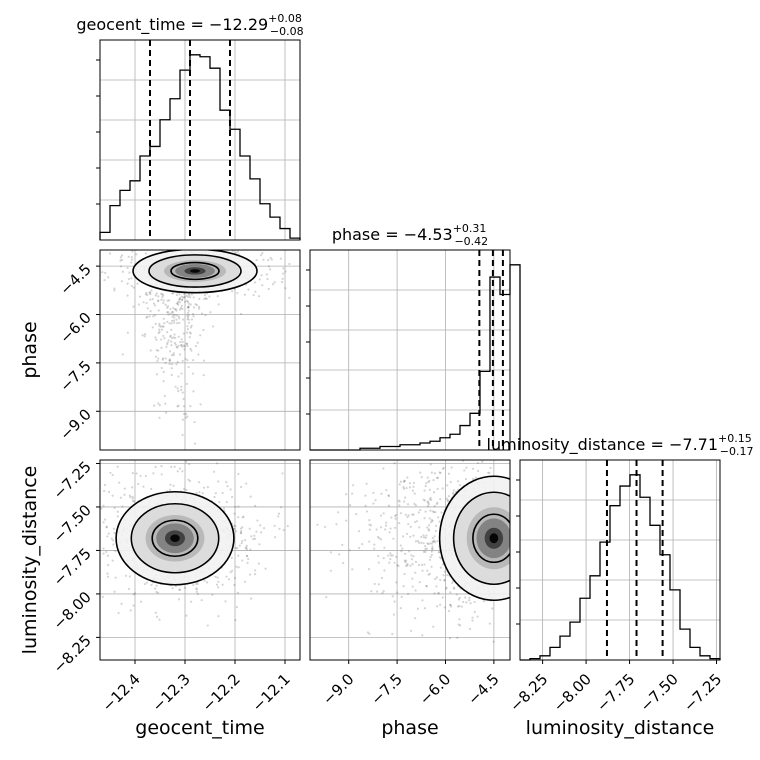  Describe the element at coordinates (75, 424) in the screenshot. I see `y-tick-label: −9.0` at that location.